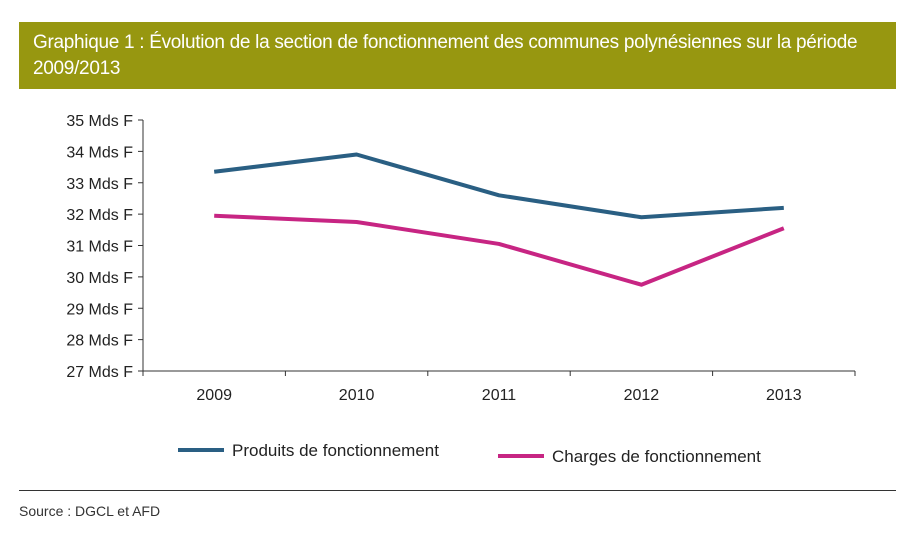 This screenshot has width=915, height=537. Describe the element at coordinates (642, 395) in the screenshot. I see `x-tick-label: 2012` at that location.